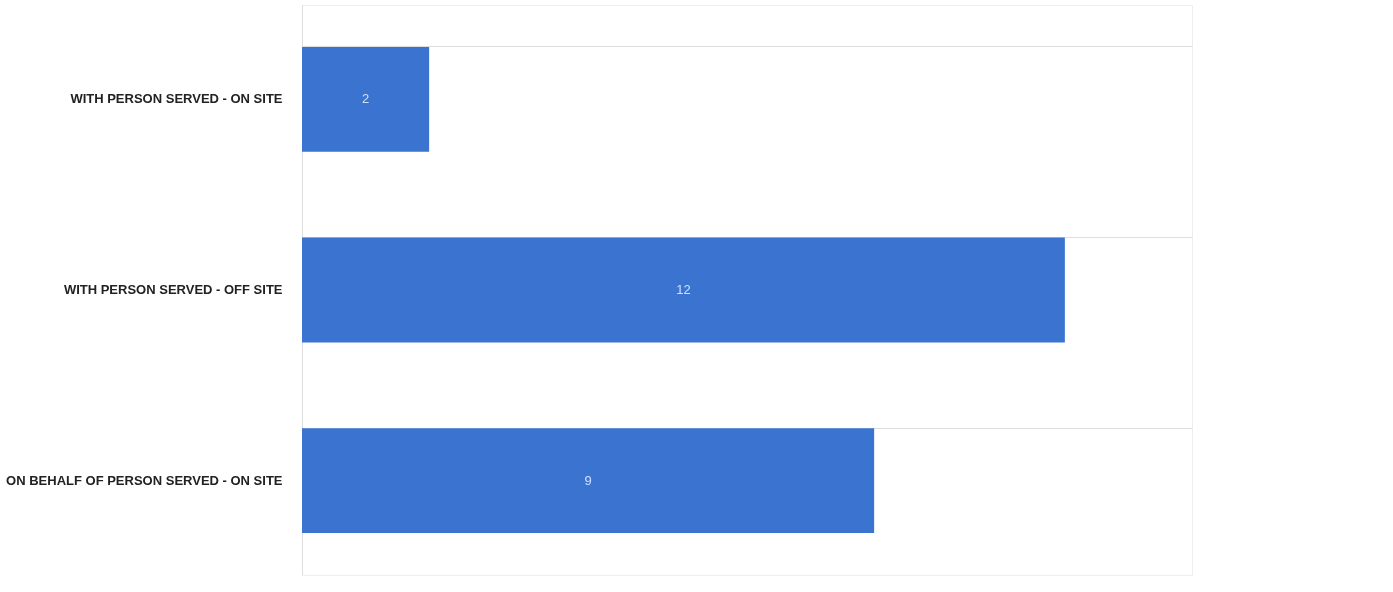 This screenshot has height=592, width=1393. I want to click on data-label: 12, so click(683, 289).